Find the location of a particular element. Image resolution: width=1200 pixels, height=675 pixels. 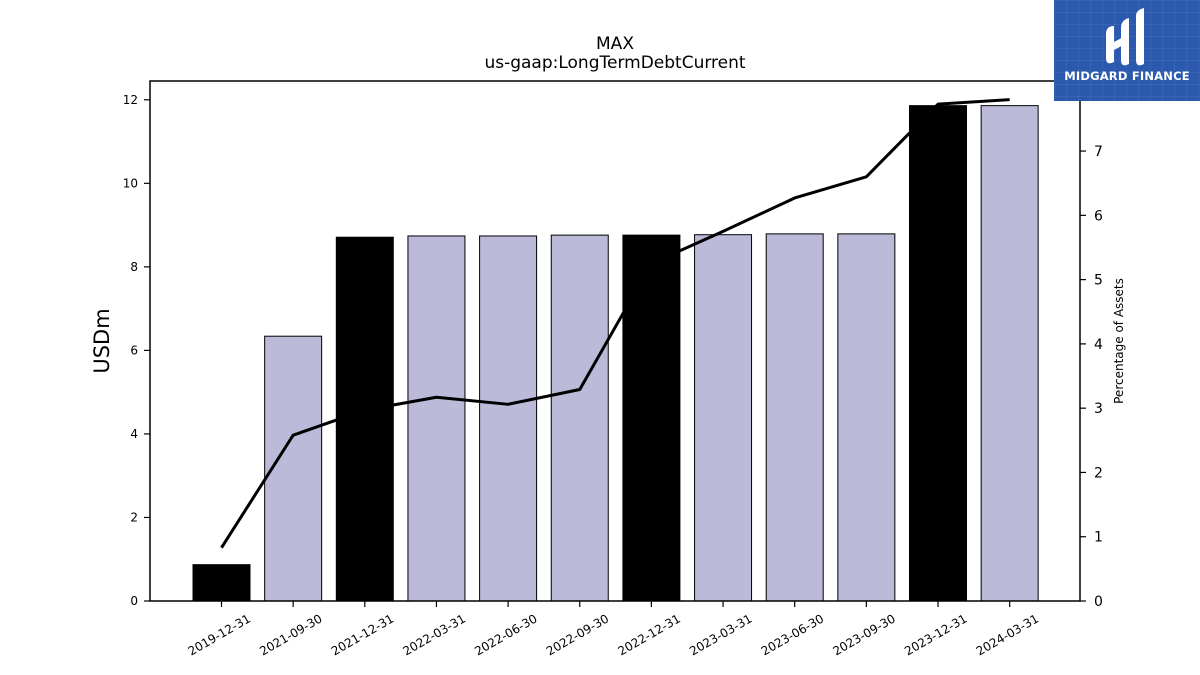

y-tick-right-label: 7 is located at coordinates (1098, 152).